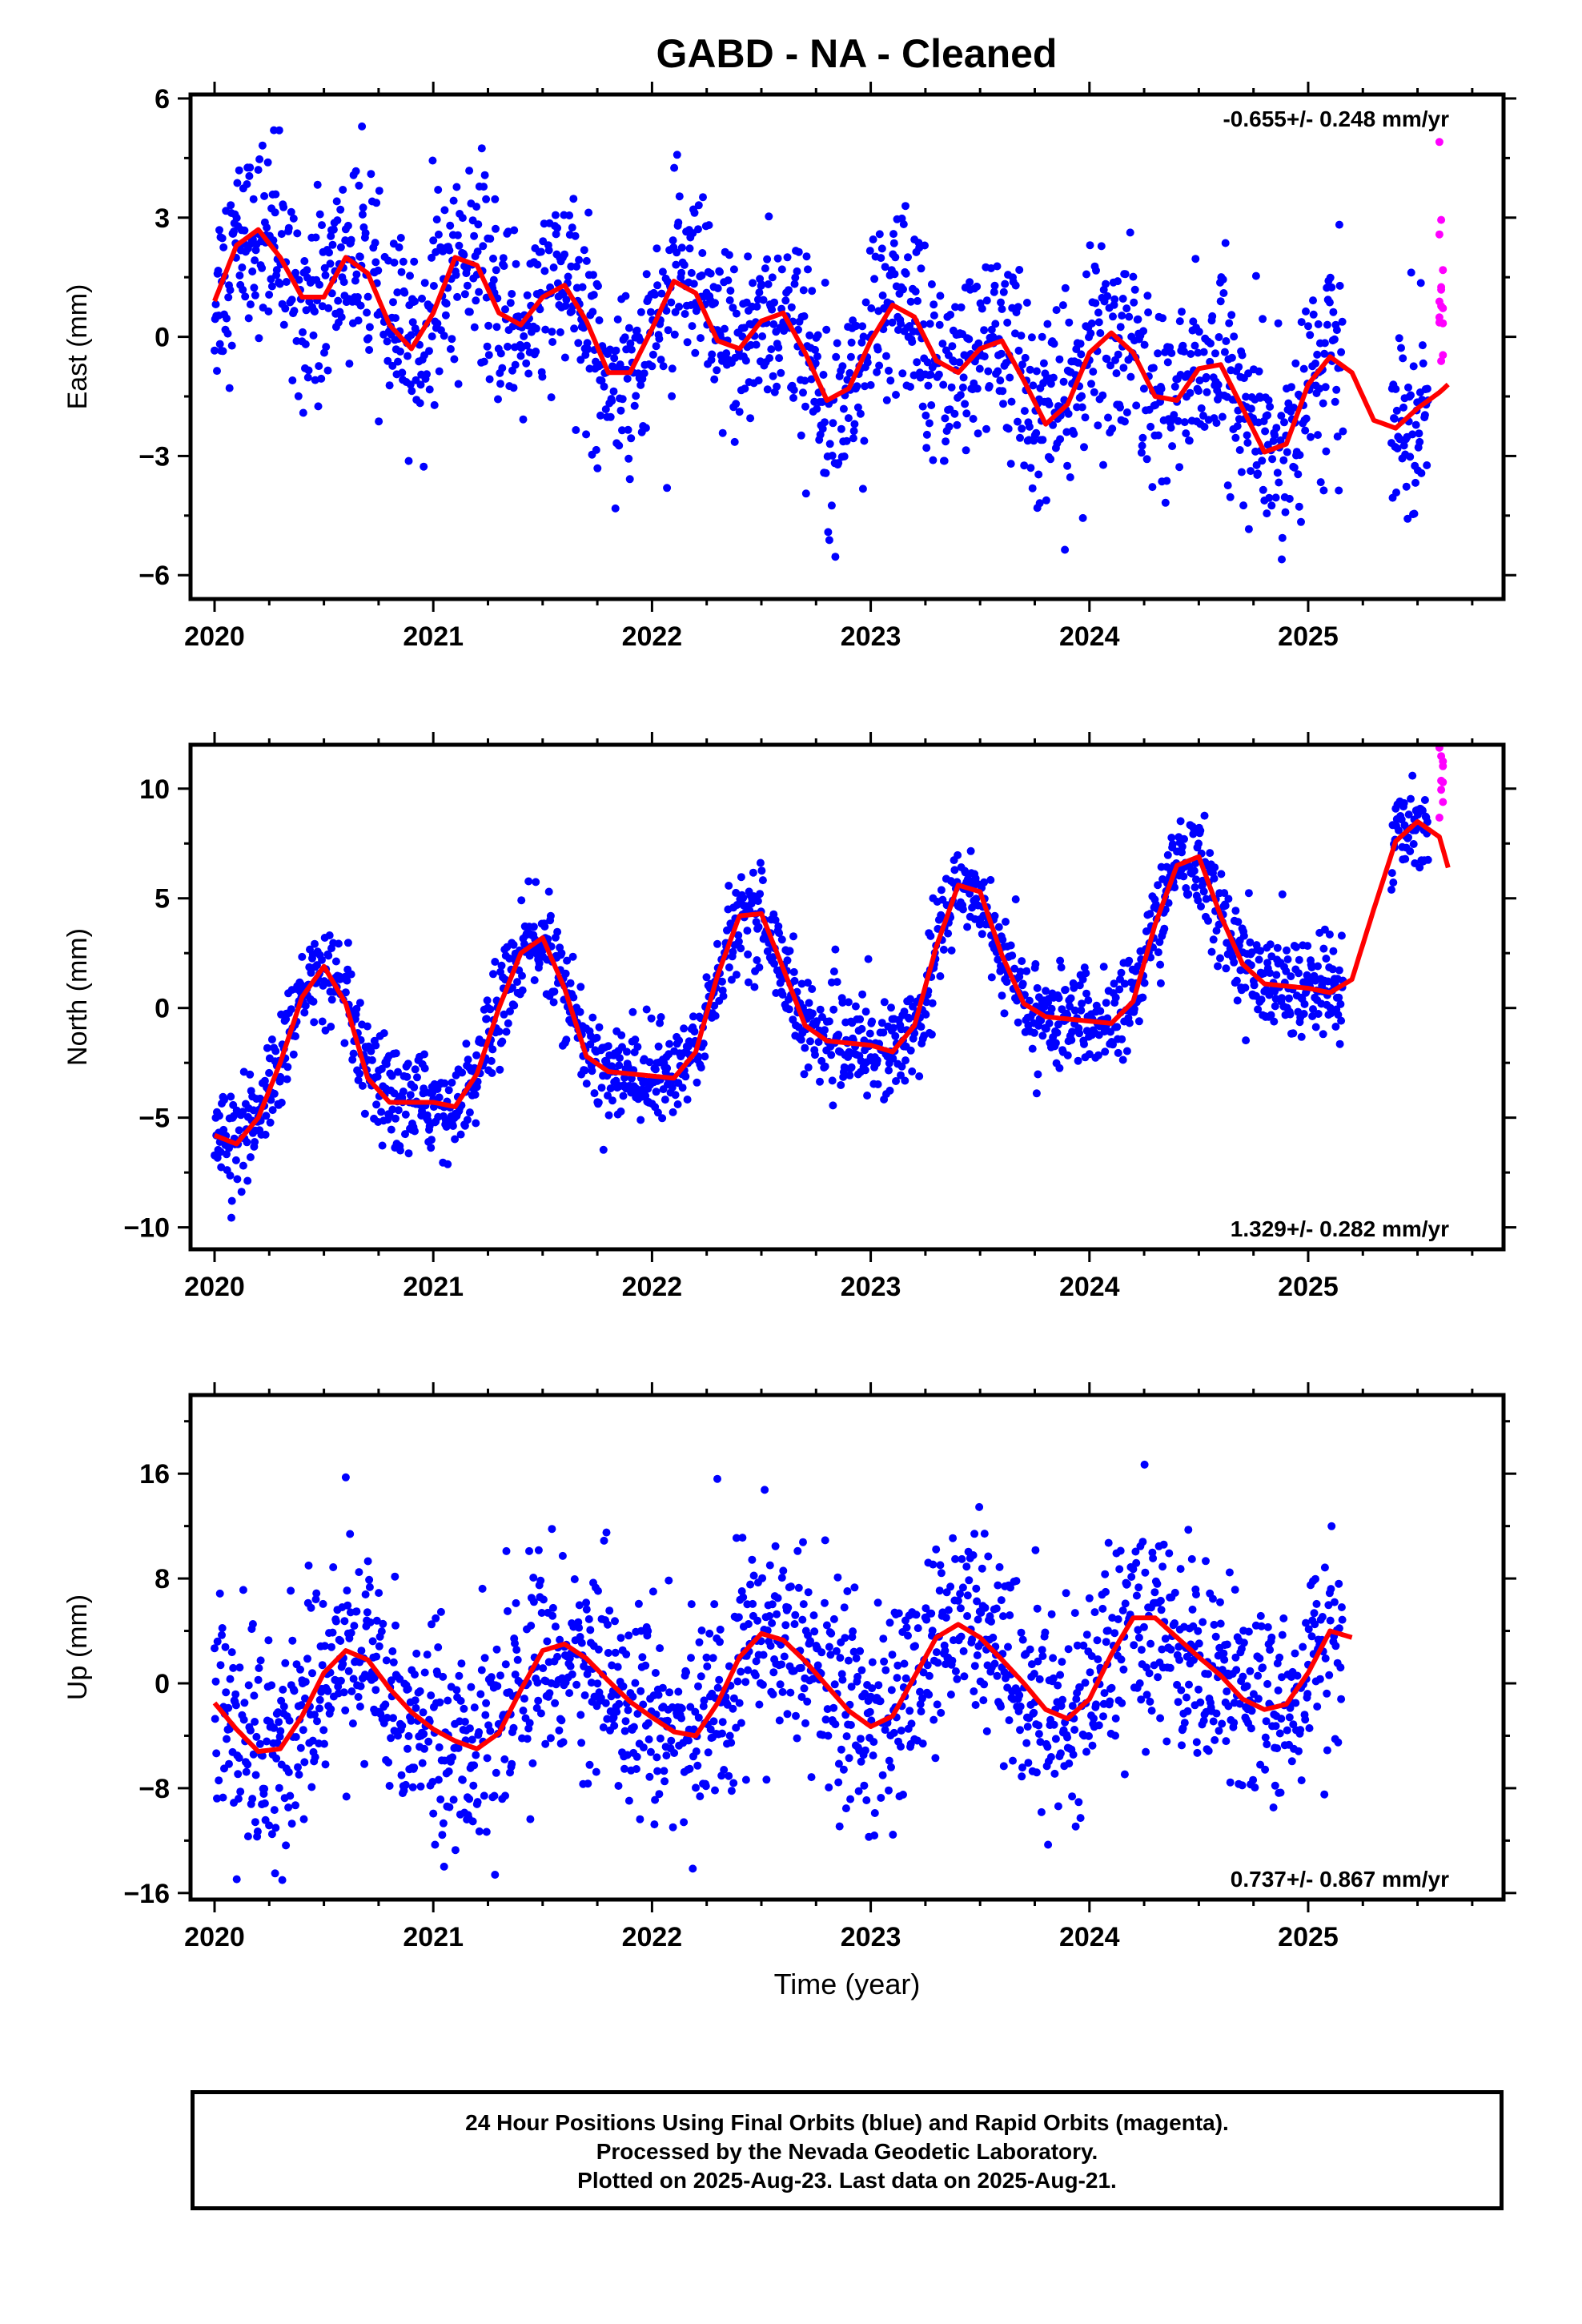  Describe the element at coordinates (821, 343) in the screenshot. I see `final-orbit-points` at that location.